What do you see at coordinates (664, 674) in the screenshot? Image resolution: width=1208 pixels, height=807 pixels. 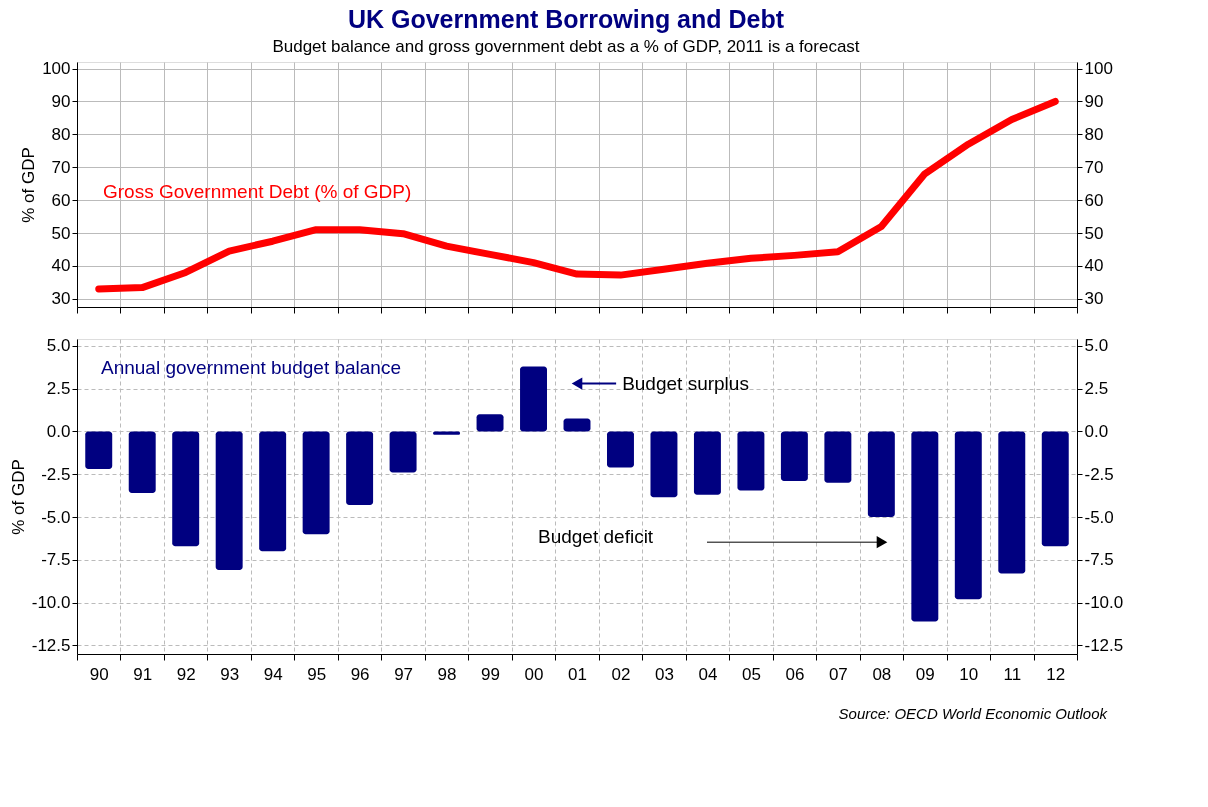 I see `x-tick-label: 03` at bounding box center [664, 674].